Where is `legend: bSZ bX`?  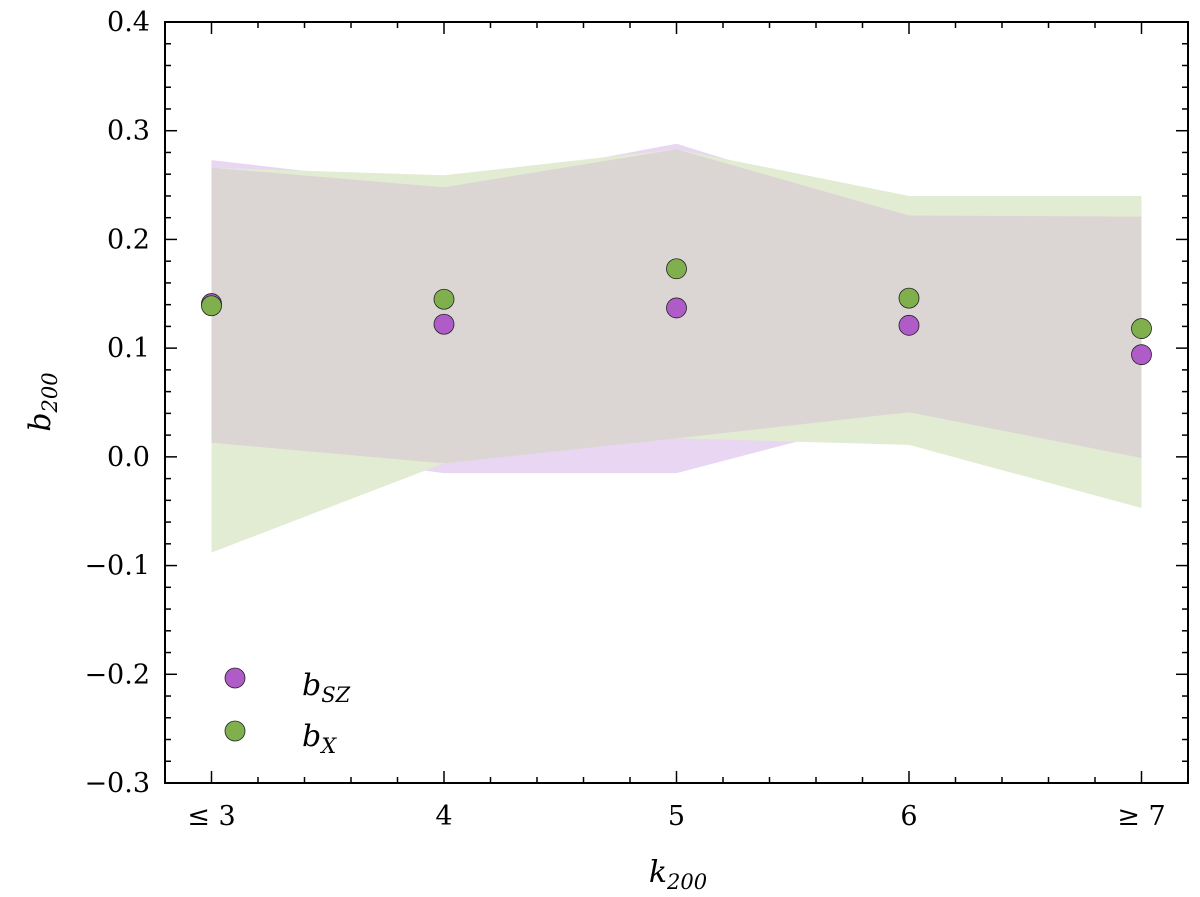 legend: bSZ bX is located at coordinates (287, 712).